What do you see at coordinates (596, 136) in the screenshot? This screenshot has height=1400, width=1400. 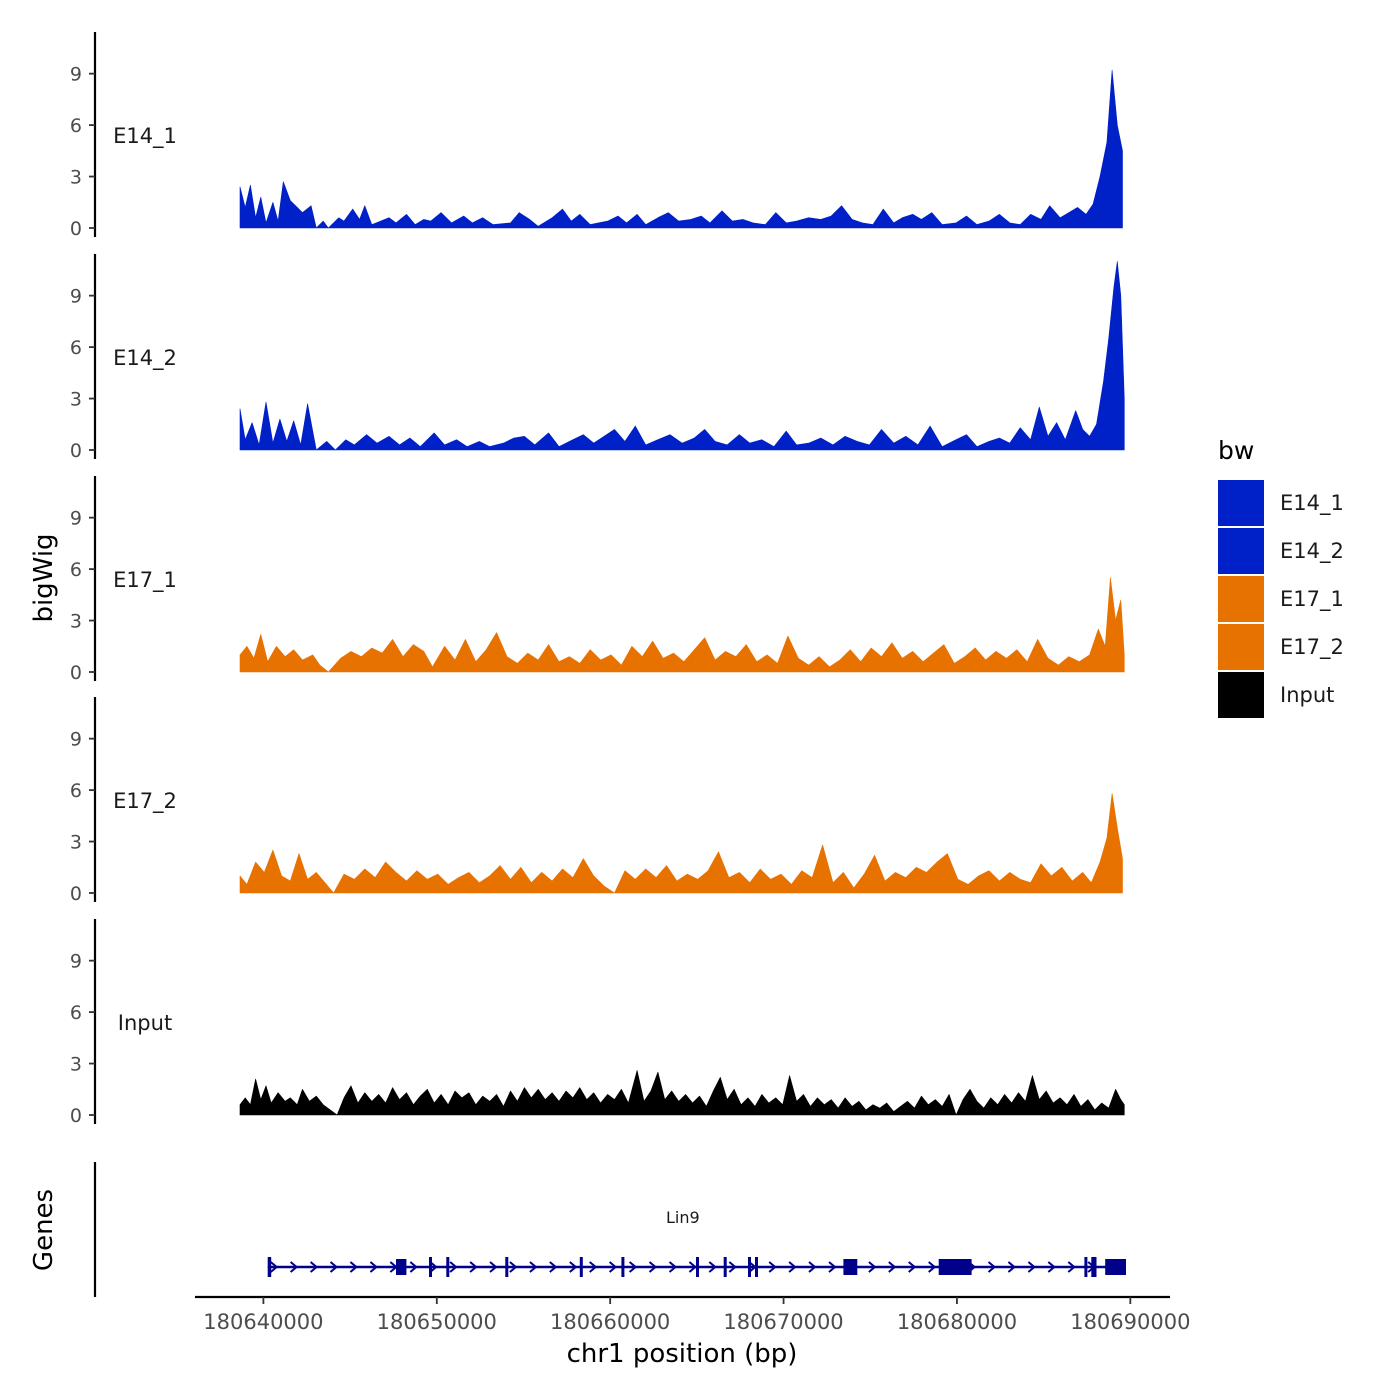 I see `track-panel-E14_1: 0 3 6 9 E14_1` at bounding box center [596, 136].